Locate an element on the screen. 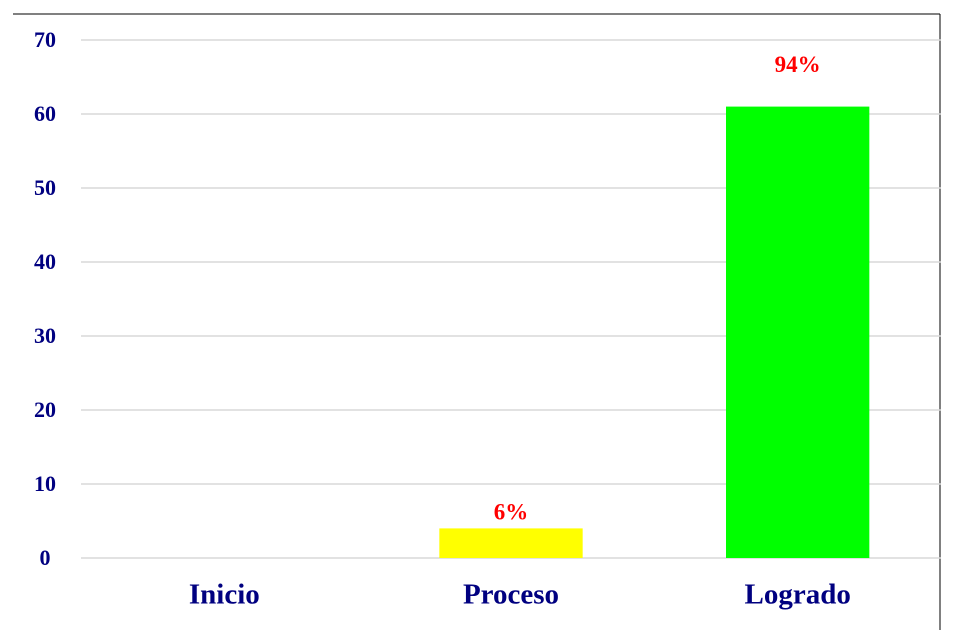 This screenshot has height=630, width=953. x-tick-label: Logrado is located at coordinates (797, 595).